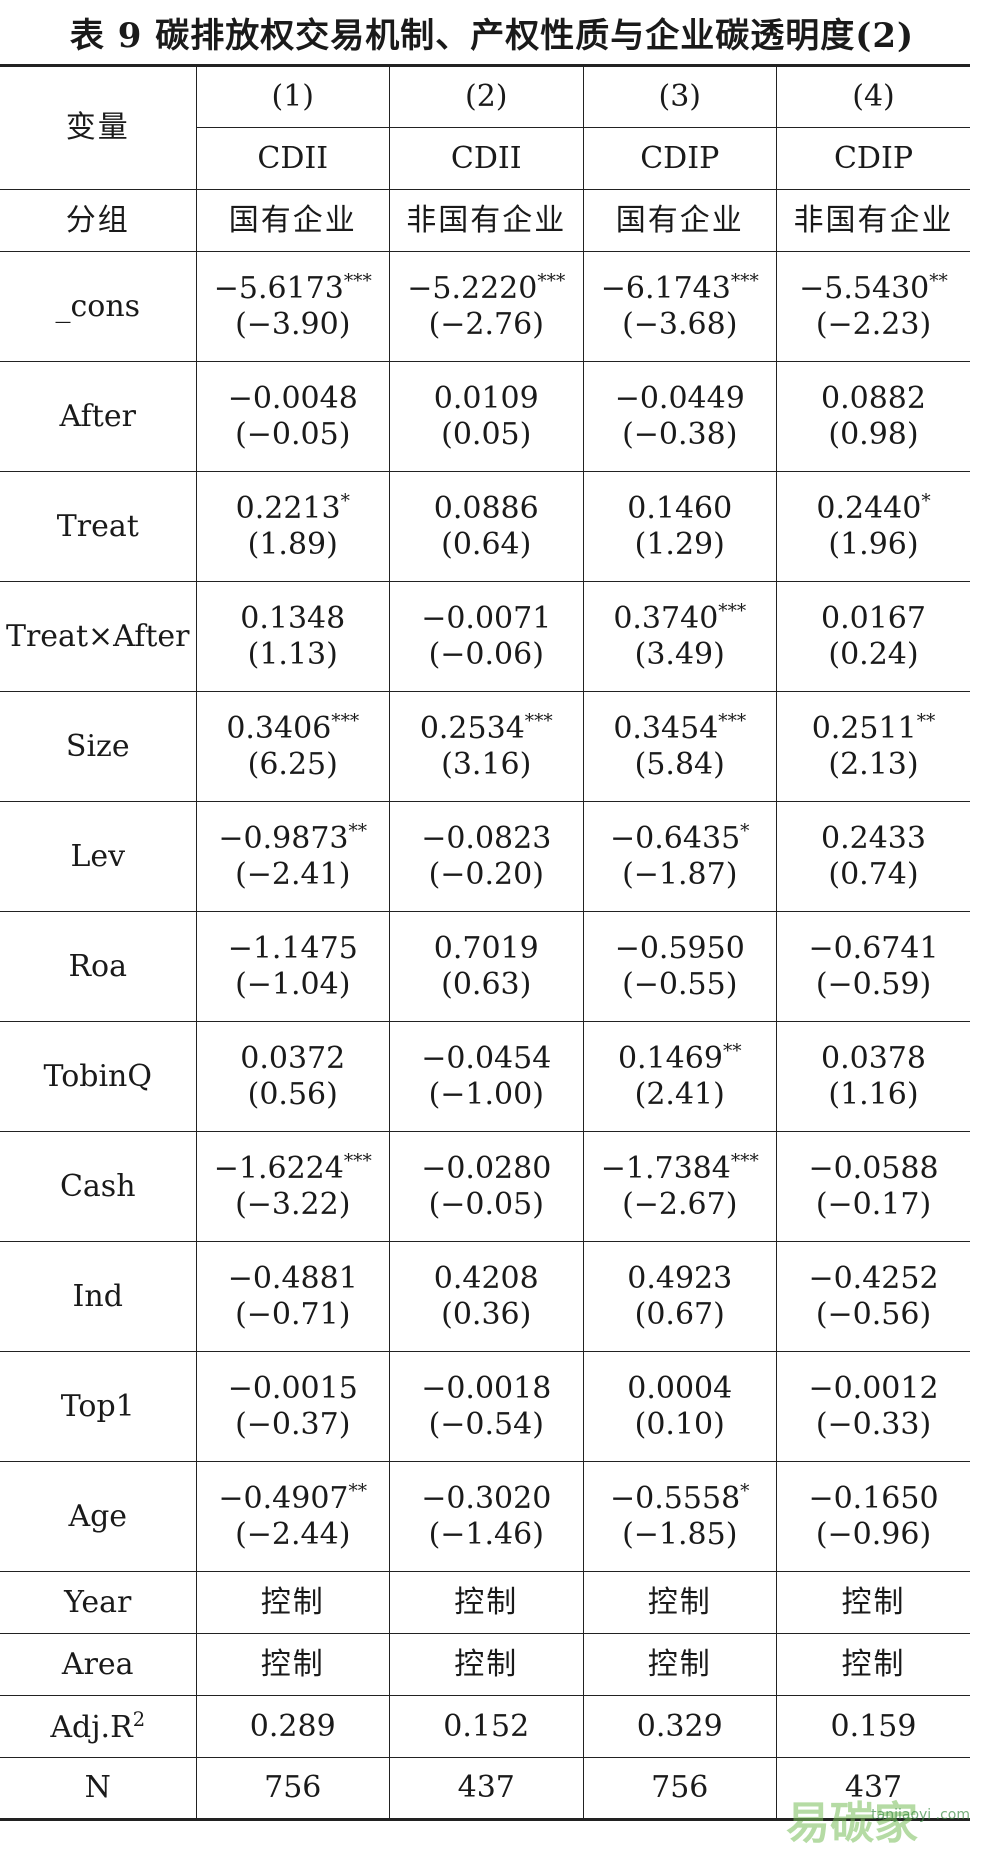 Image resolution: width=984 pixels, height=1857 pixels. I want to click on coefficient-line: 0.3454***, so click(680, 729).